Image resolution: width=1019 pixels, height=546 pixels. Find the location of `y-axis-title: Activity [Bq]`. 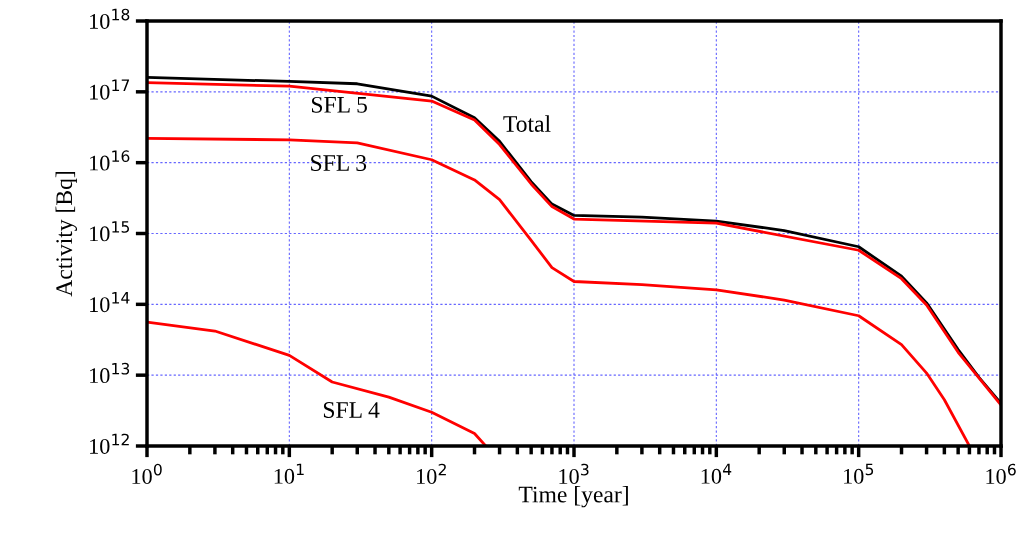

y-axis-title: Activity [Bq] is located at coordinates (66, 234).